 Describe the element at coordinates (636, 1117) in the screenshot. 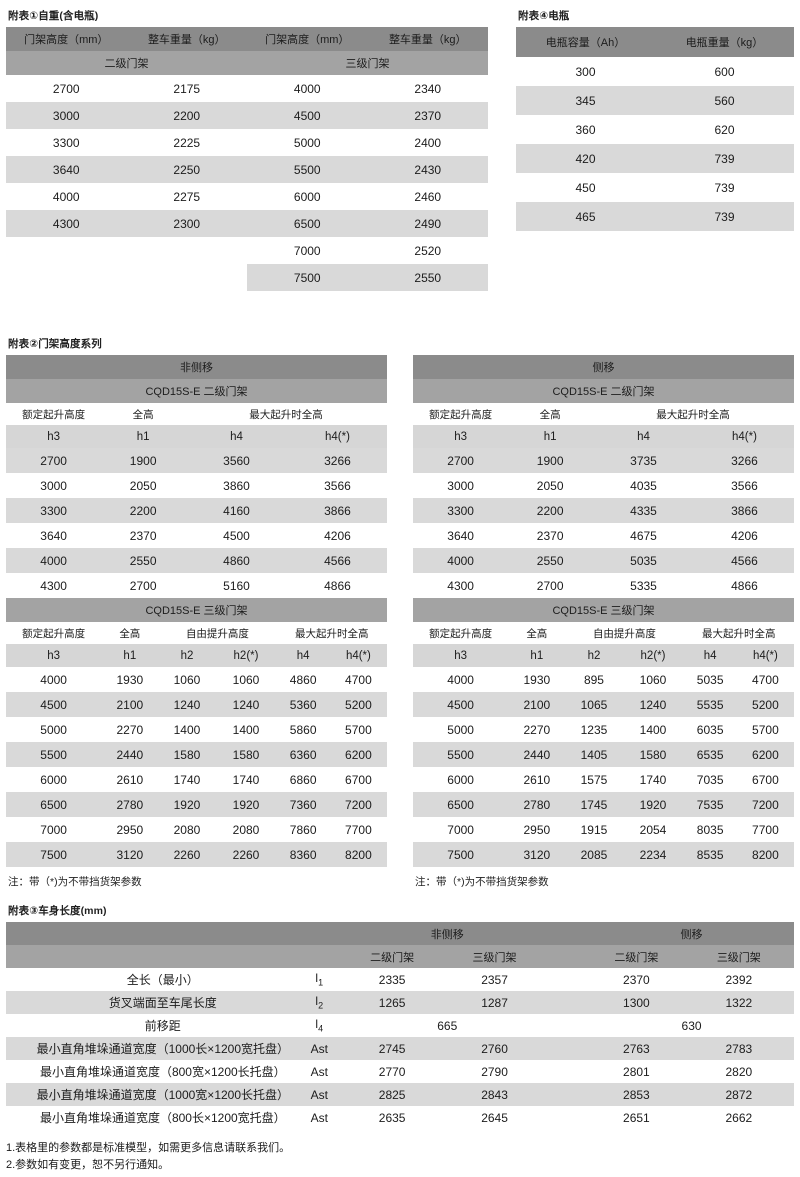

I see `table3-value-sideshift-two-stage: 2651` at that location.